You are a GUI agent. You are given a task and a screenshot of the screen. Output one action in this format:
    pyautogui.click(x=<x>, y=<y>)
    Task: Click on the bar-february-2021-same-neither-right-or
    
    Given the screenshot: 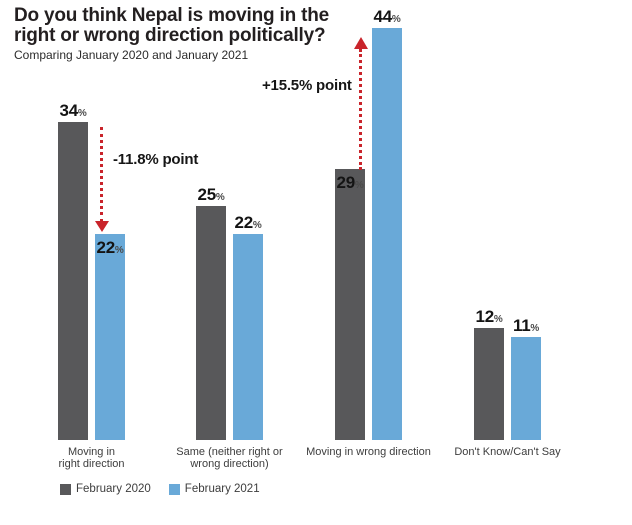 What is the action you would take?
    pyautogui.click(x=248, y=337)
    